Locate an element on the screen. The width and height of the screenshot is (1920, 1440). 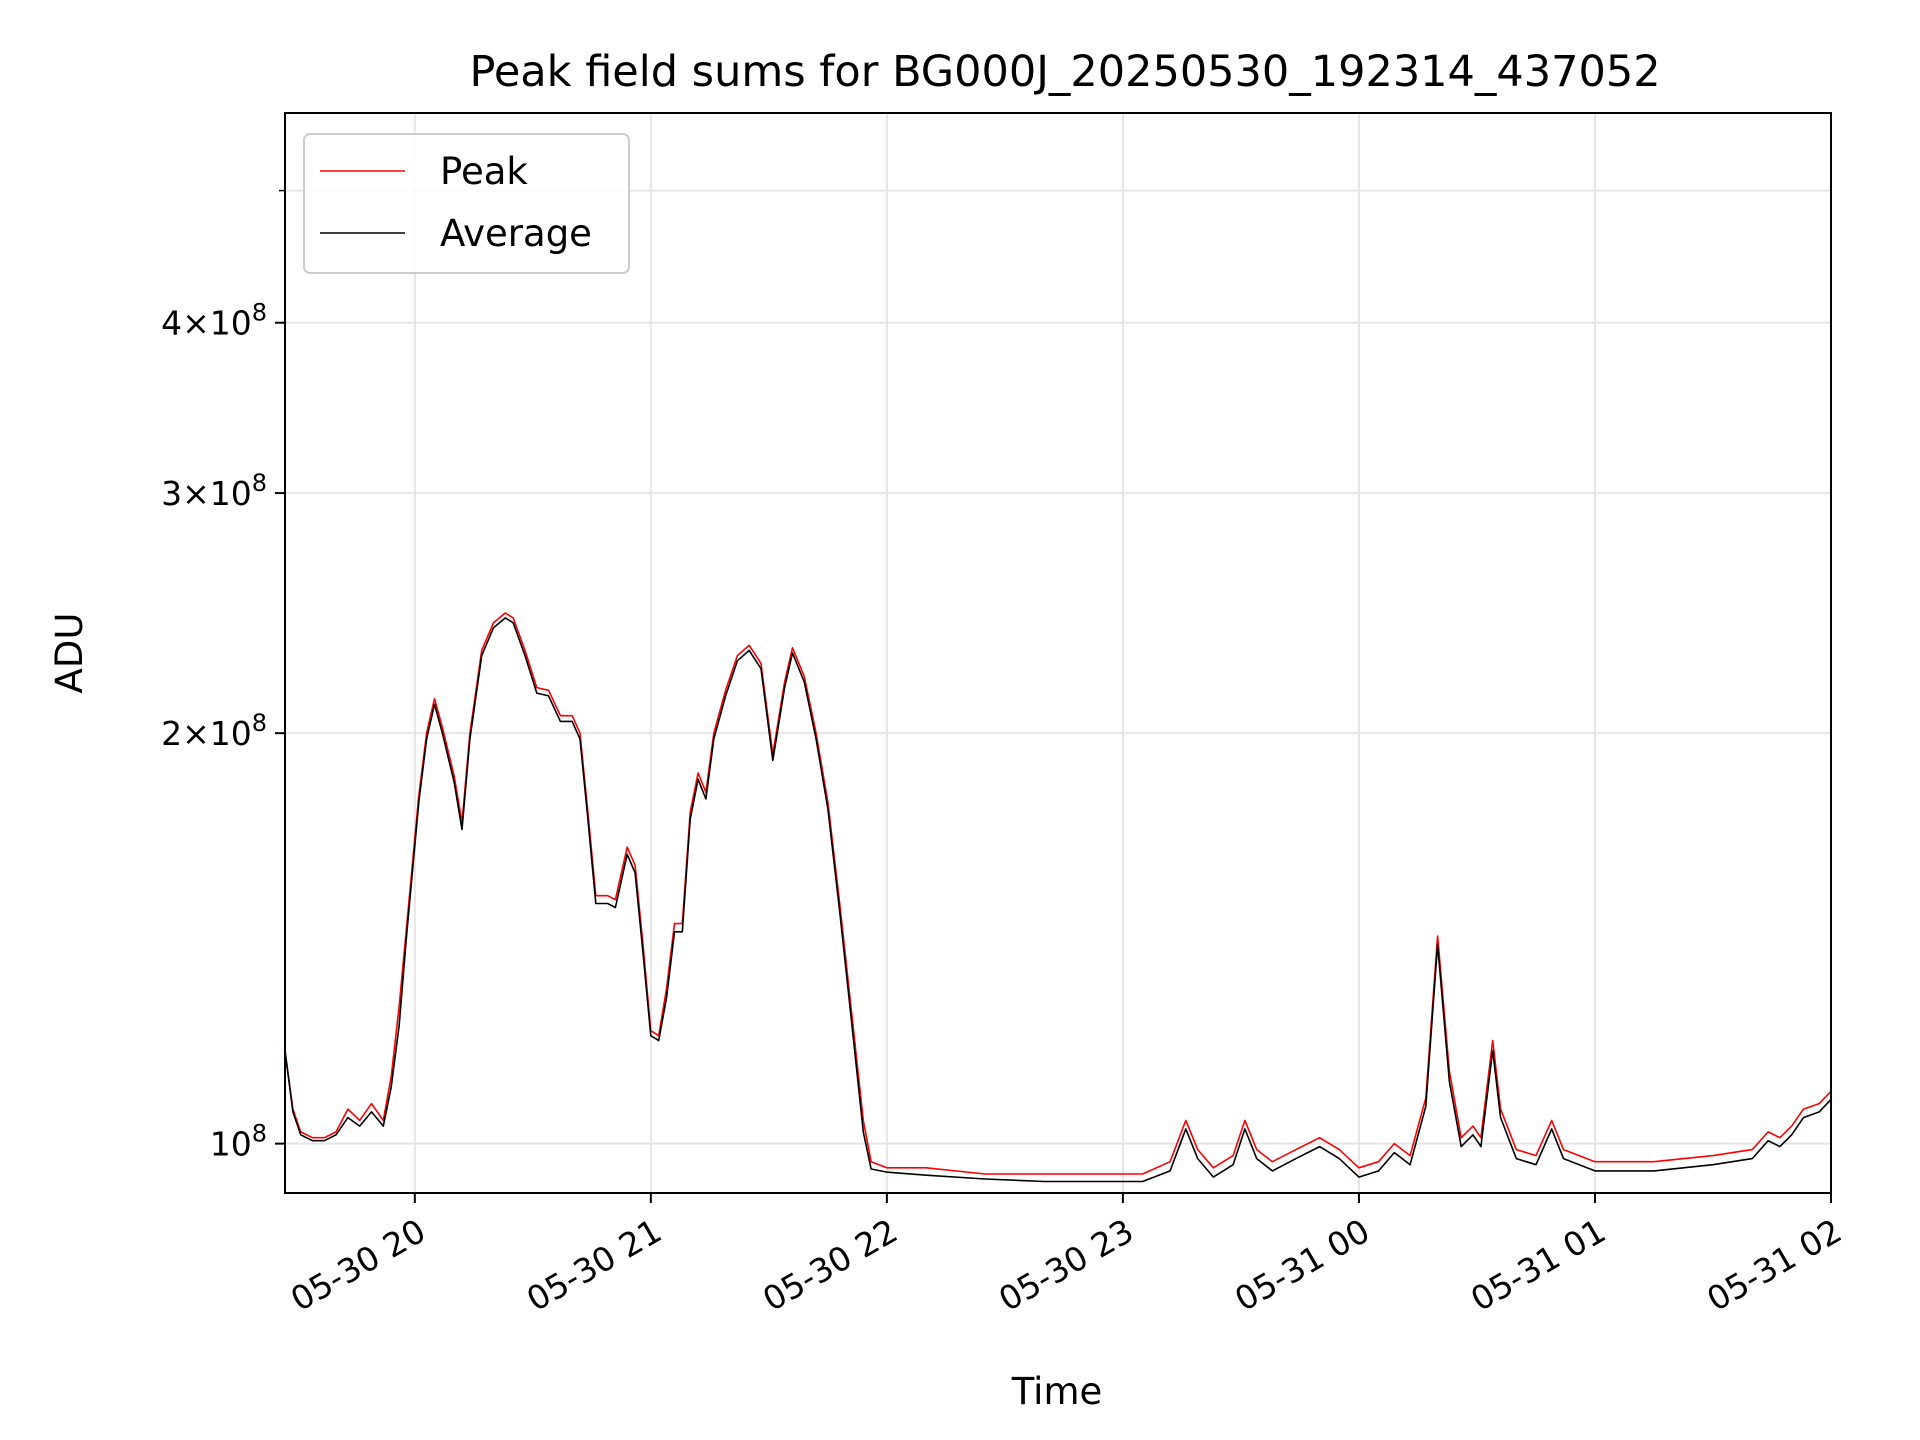
y-tick-label: 3×108 is located at coordinates (214, 491).